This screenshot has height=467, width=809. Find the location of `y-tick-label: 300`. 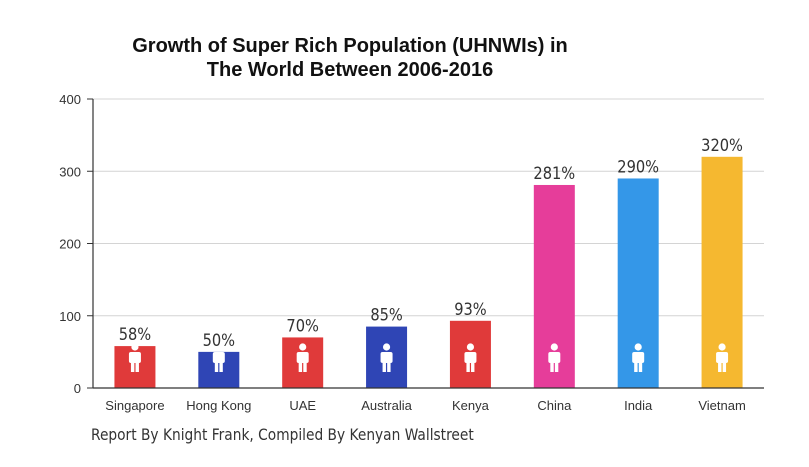

y-tick-label: 300 is located at coordinates (70, 171).